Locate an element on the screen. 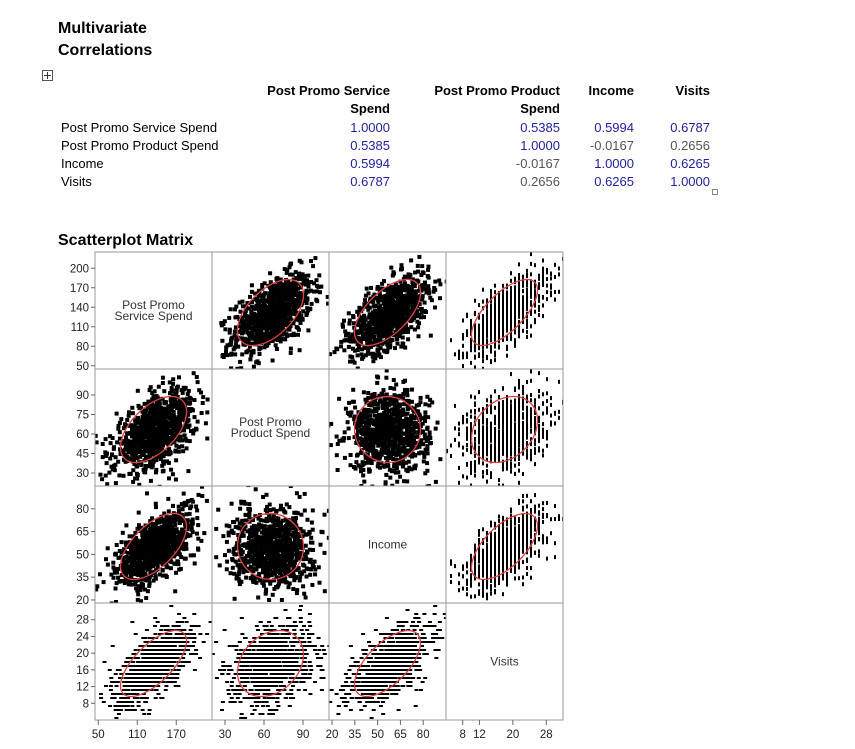  corr-cell: 1.0000 is located at coordinates (540, 145).